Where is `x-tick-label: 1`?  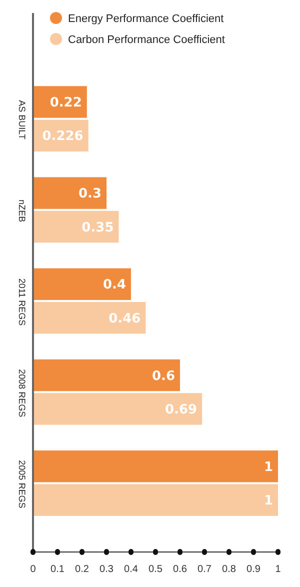 x-tick-label: 1 is located at coordinates (278, 569).